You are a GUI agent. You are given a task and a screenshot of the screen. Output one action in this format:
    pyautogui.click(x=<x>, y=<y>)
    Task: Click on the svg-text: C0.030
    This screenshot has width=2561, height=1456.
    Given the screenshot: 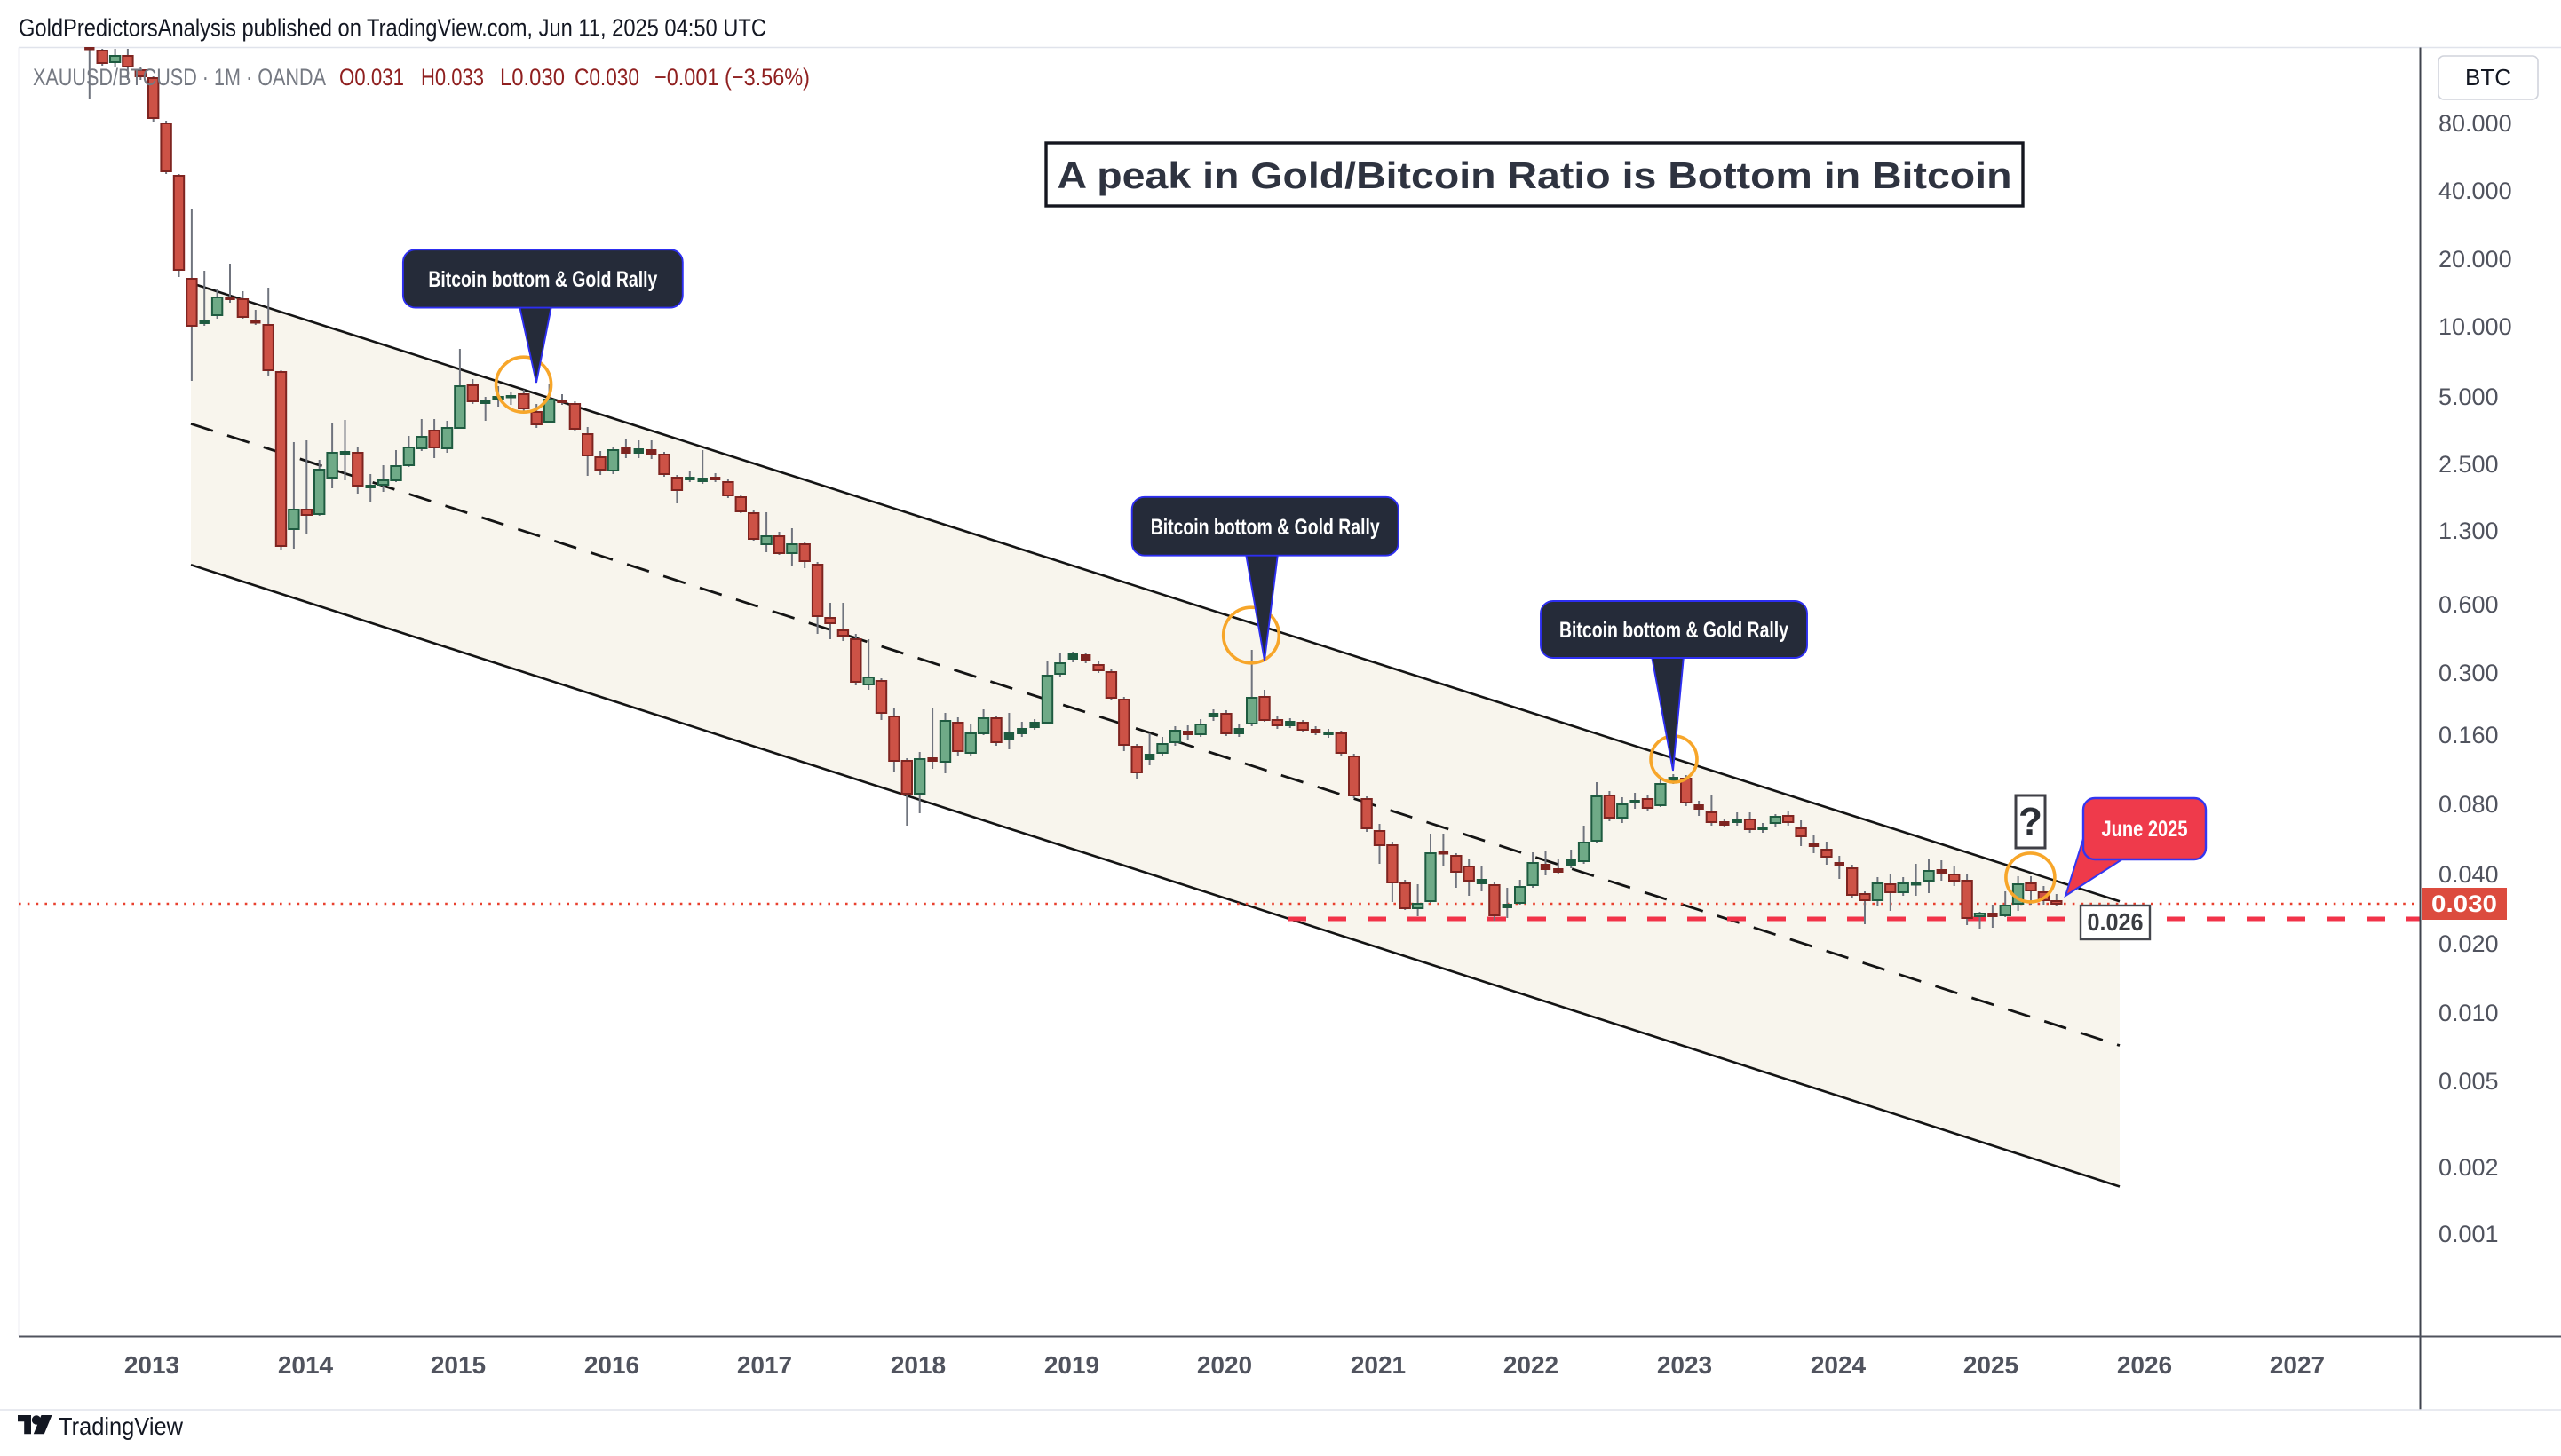 What is the action you would take?
    pyautogui.click(x=607, y=77)
    